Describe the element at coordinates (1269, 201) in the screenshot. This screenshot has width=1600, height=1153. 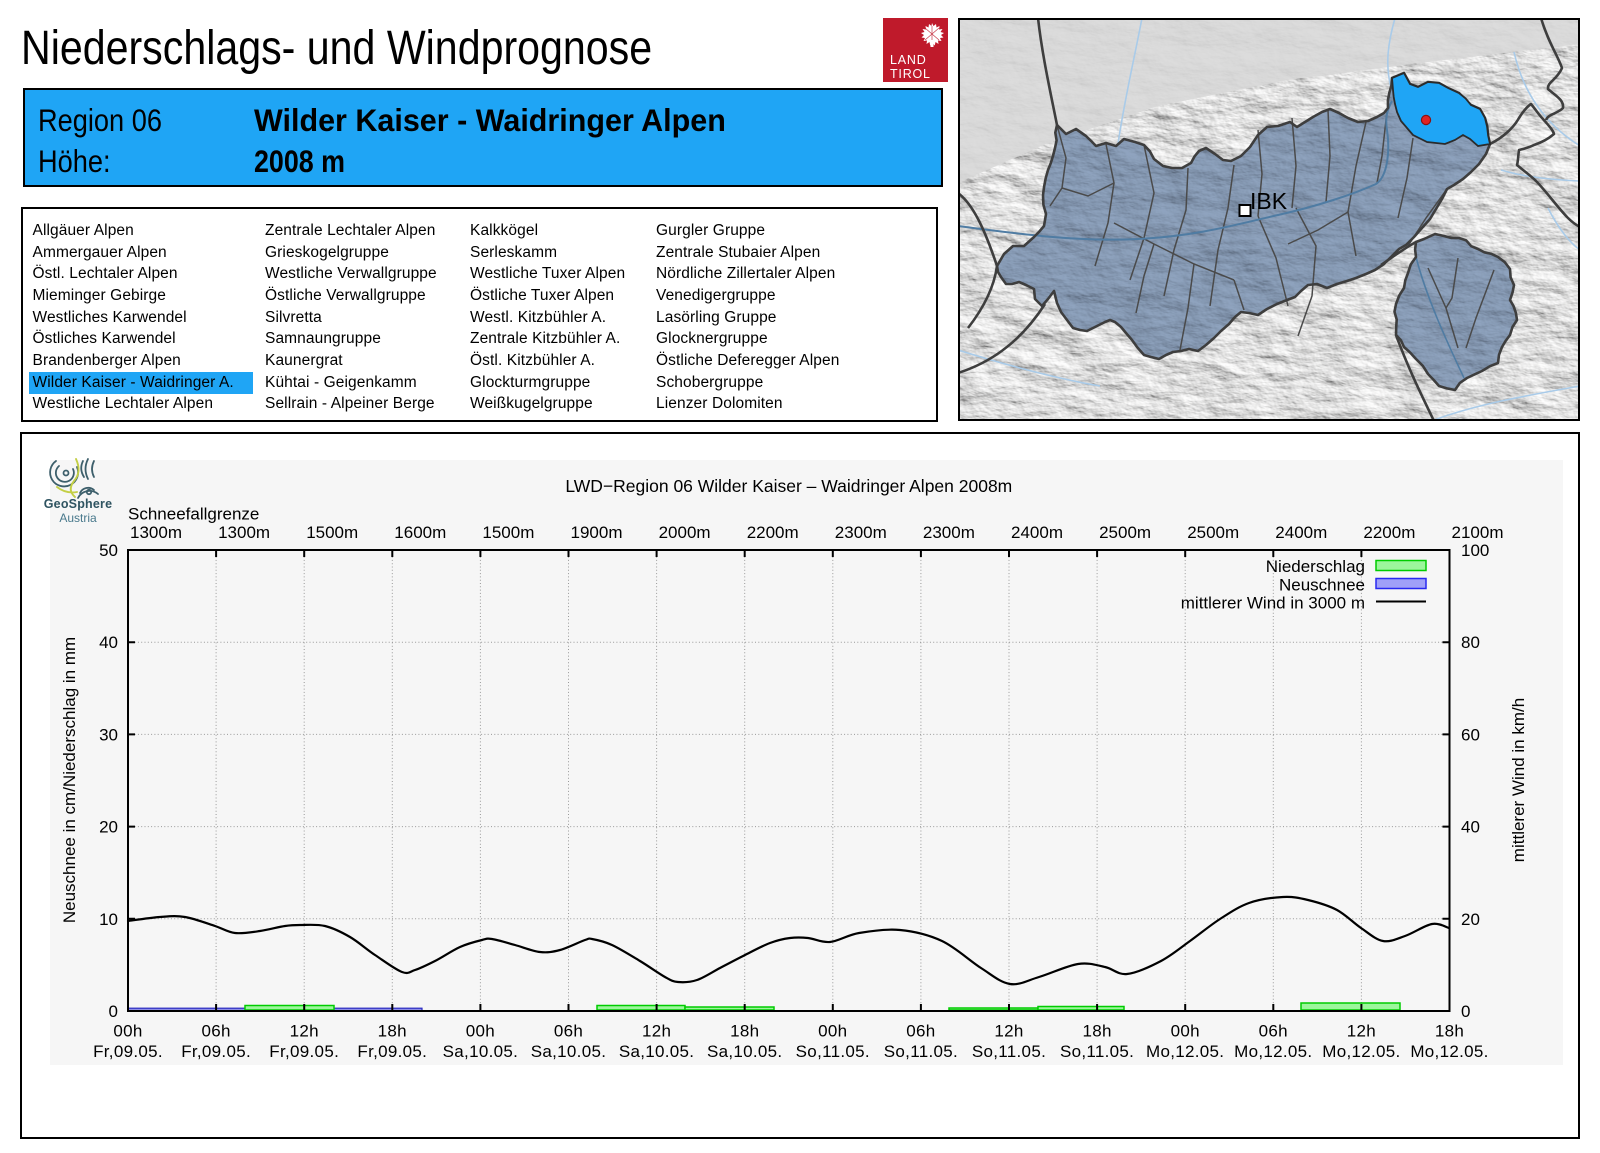
I see `svg-text: IBK` at that location.